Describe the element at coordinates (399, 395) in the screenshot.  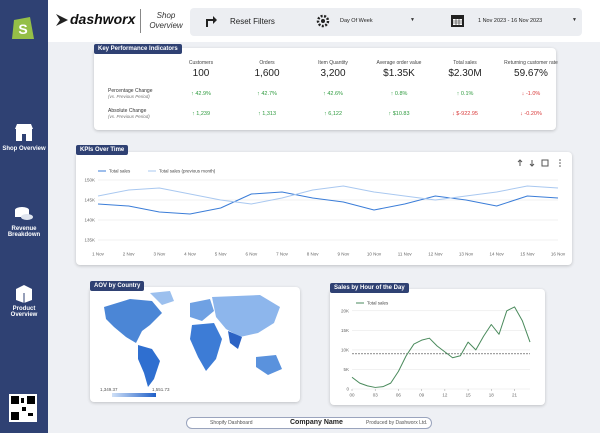
I see `x-tick-label: 06` at that location.